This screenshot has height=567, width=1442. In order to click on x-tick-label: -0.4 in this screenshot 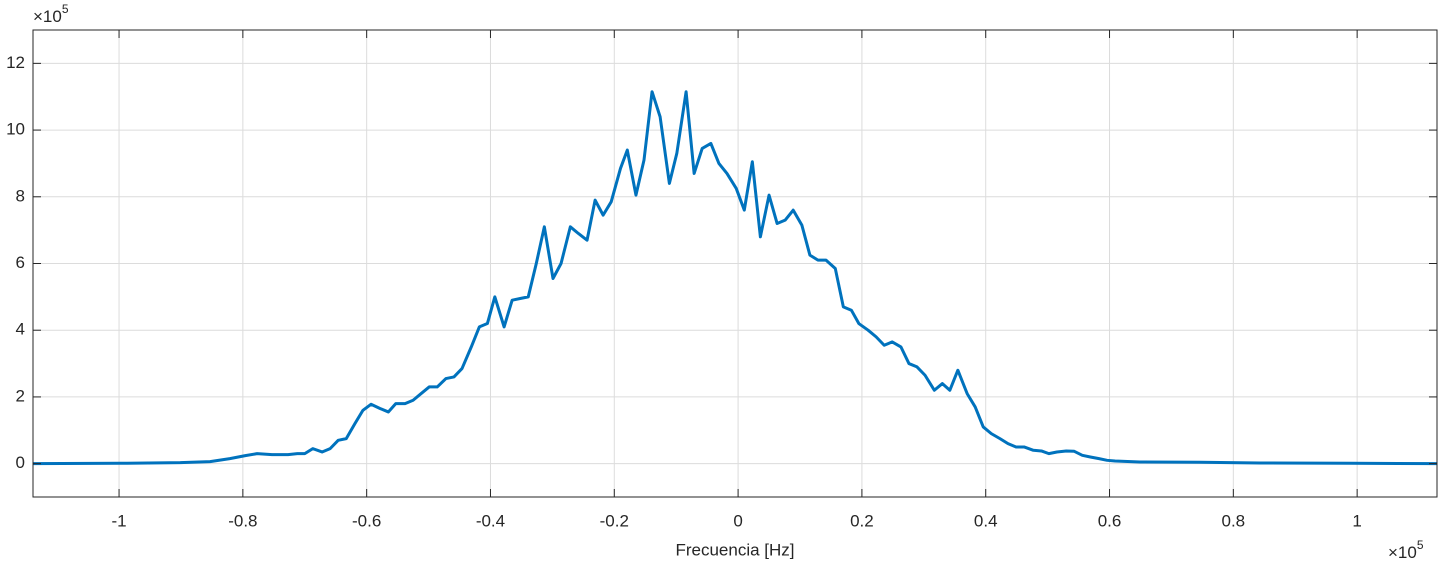, I will do `click(490, 520)`.